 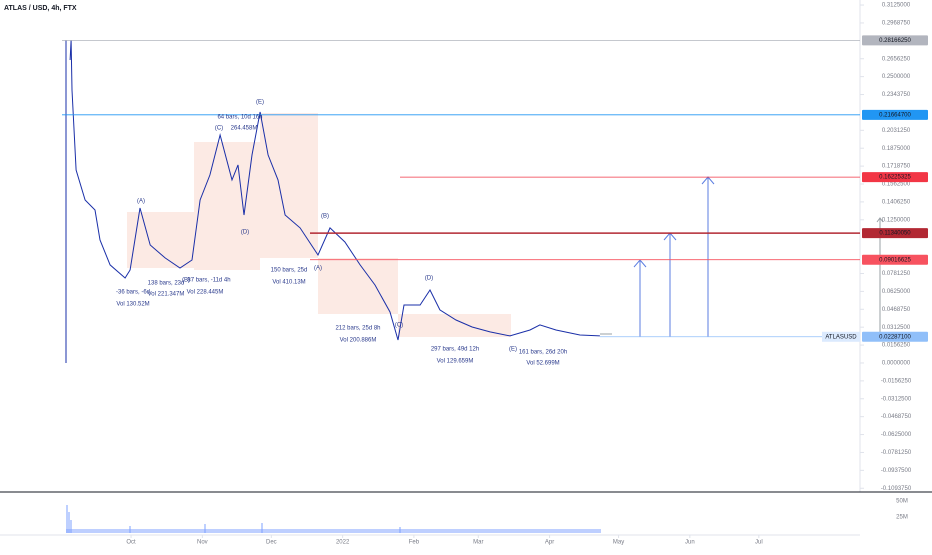 I want to click on y-tick-label: 0.0312500, so click(x=896, y=328).